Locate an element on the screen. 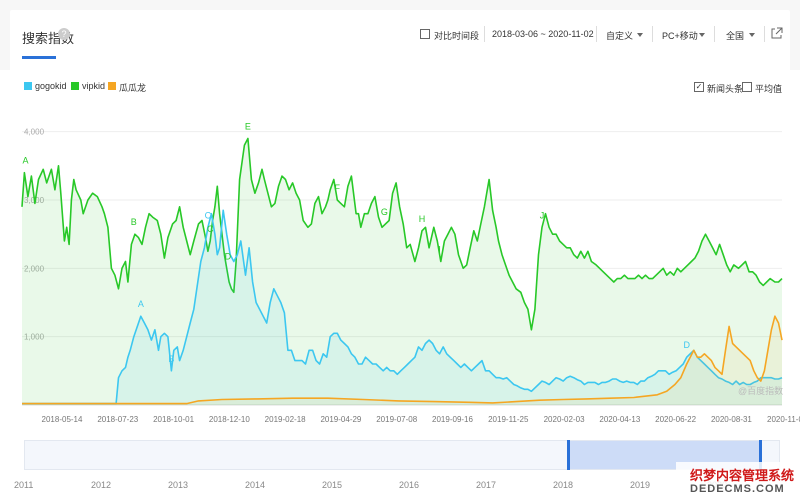 The width and height of the screenshot is (800, 500). timeline-year-label: 2017 is located at coordinates (486, 485).